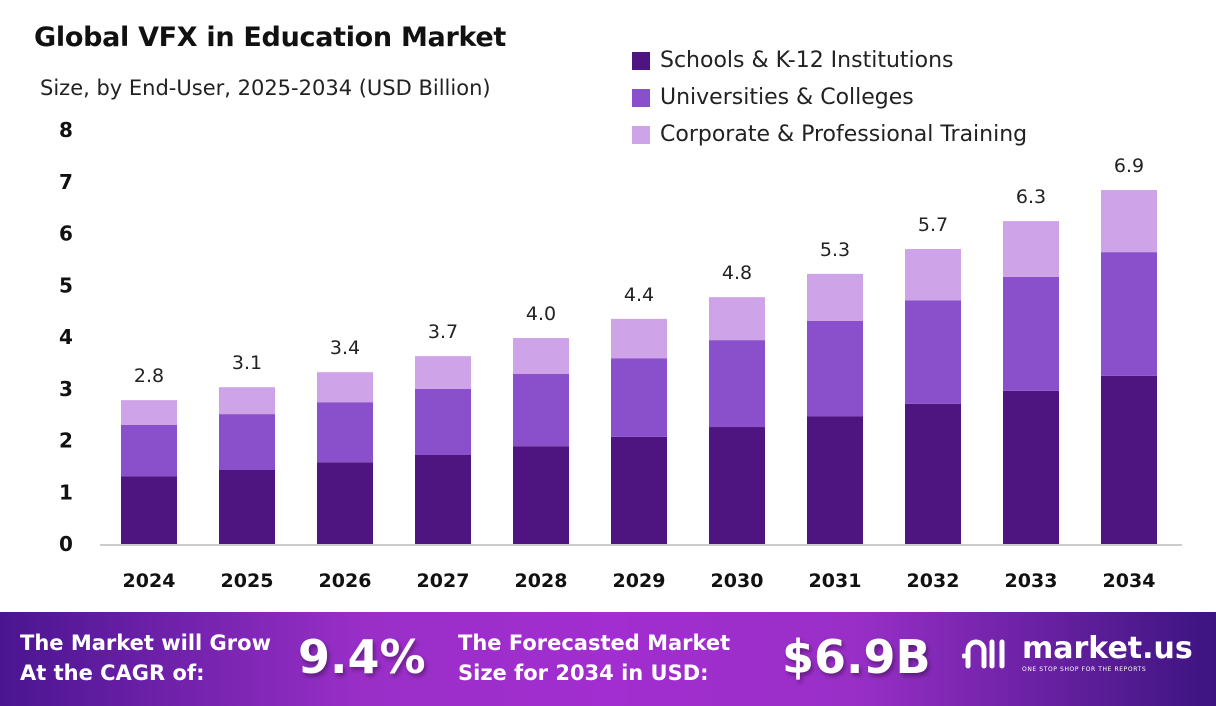 The width and height of the screenshot is (1216, 706). Describe the element at coordinates (1107, 648) in the screenshot. I see `logo-name: market.us` at that location.